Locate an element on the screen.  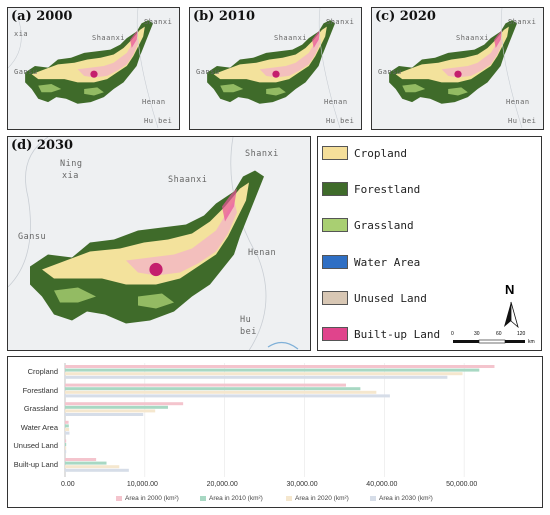
legend-label-builtup: Built-up Land is located at coordinates (397, 334).